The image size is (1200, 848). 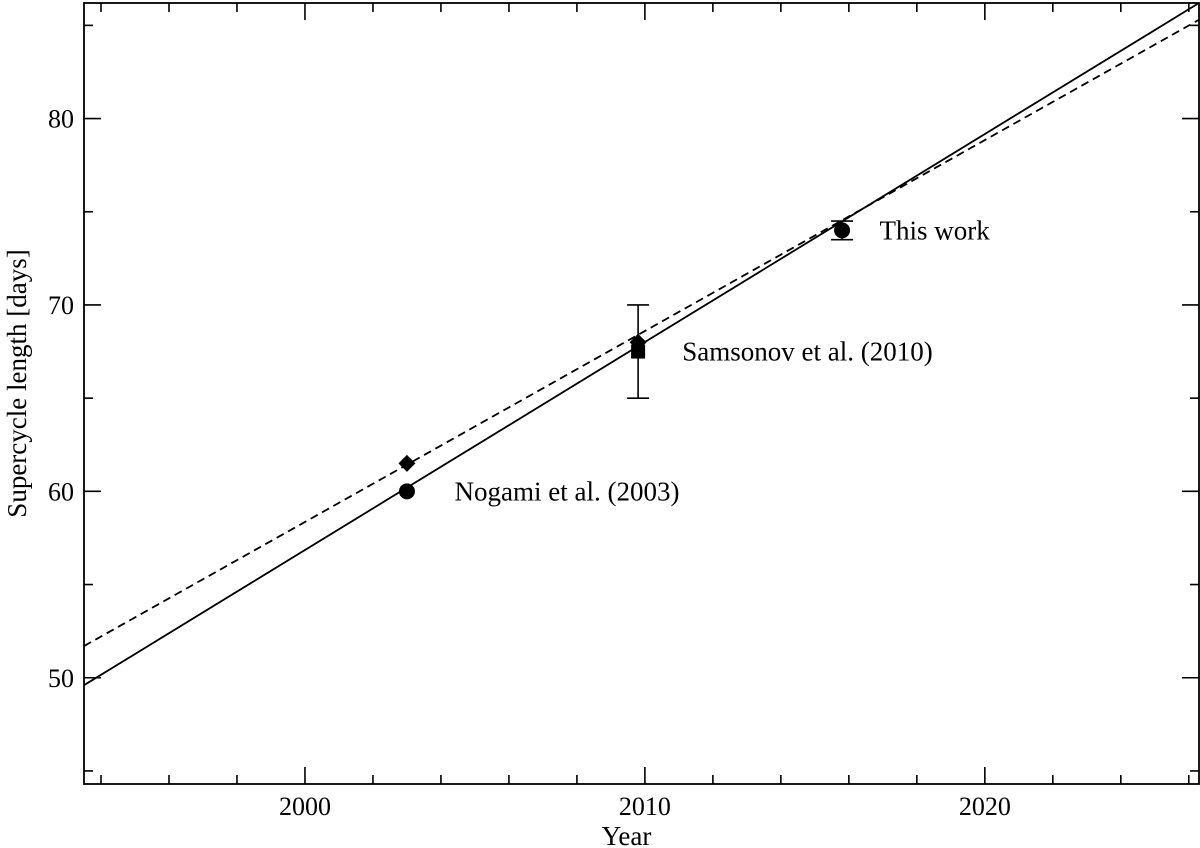 I want to click on y-tick-label: 60, so click(x=61, y=491).